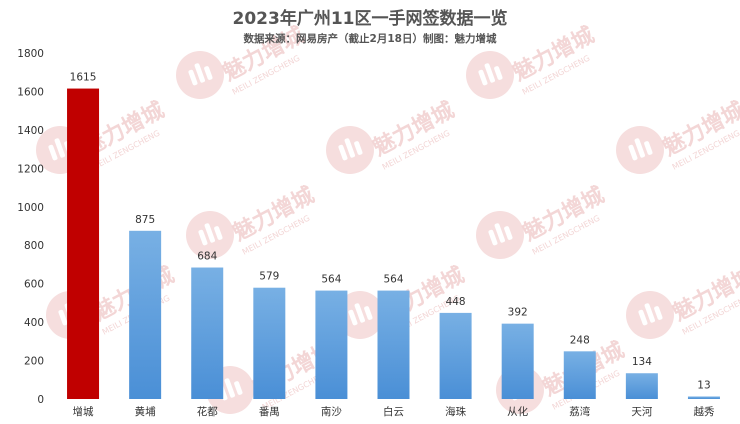 This screenshot has width=740, height=424. Describe the element at coordinates (579, 375) in the screenshot. I see `bar-荔湾` at that location.